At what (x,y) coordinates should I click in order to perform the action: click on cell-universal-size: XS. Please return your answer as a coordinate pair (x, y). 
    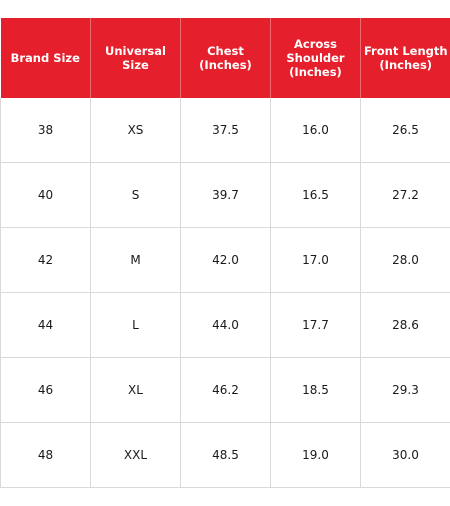
    Looking at the image, I should click on (135, 130).